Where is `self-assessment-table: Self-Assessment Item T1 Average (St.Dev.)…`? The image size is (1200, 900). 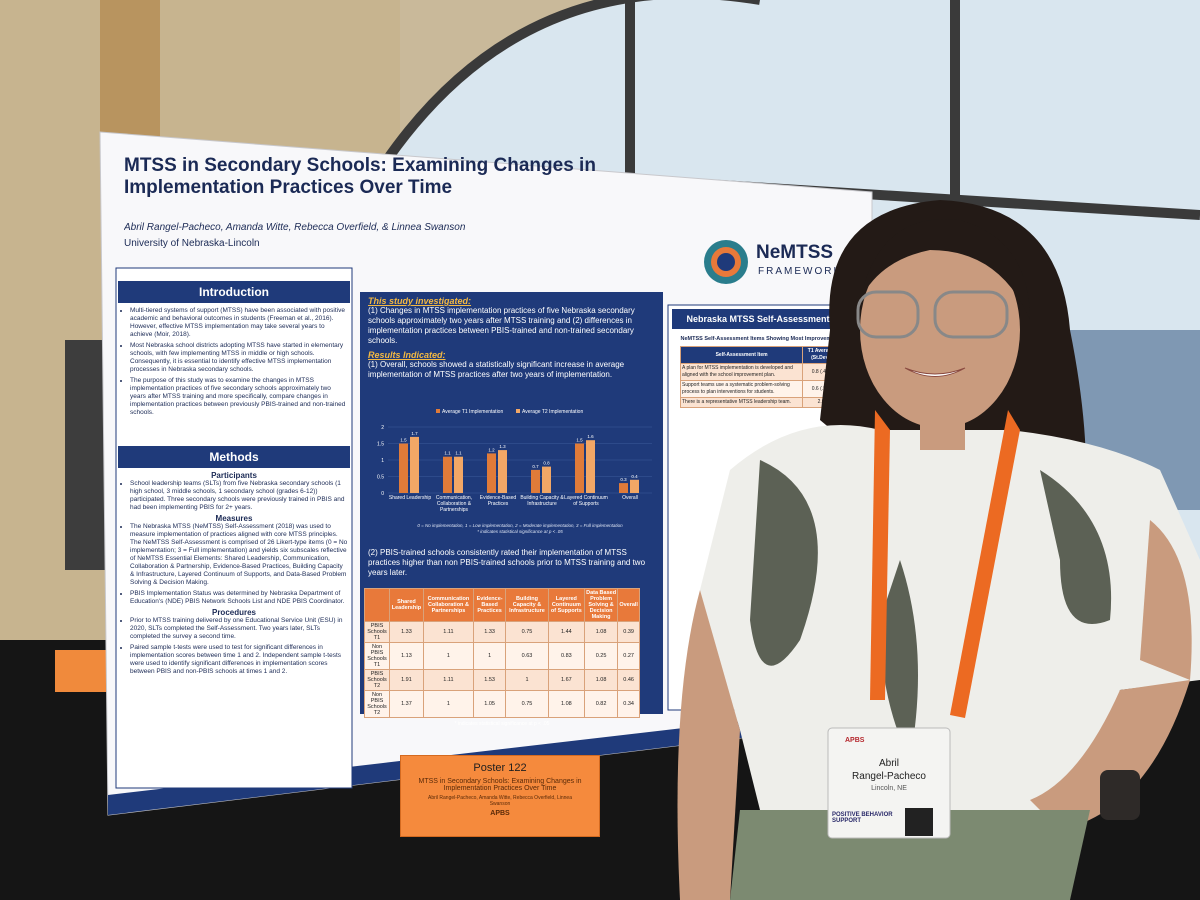
self-assessment-table: Self-Assessment Item T1 Average (St.Dev.)… is located at coordinates (760, 377).